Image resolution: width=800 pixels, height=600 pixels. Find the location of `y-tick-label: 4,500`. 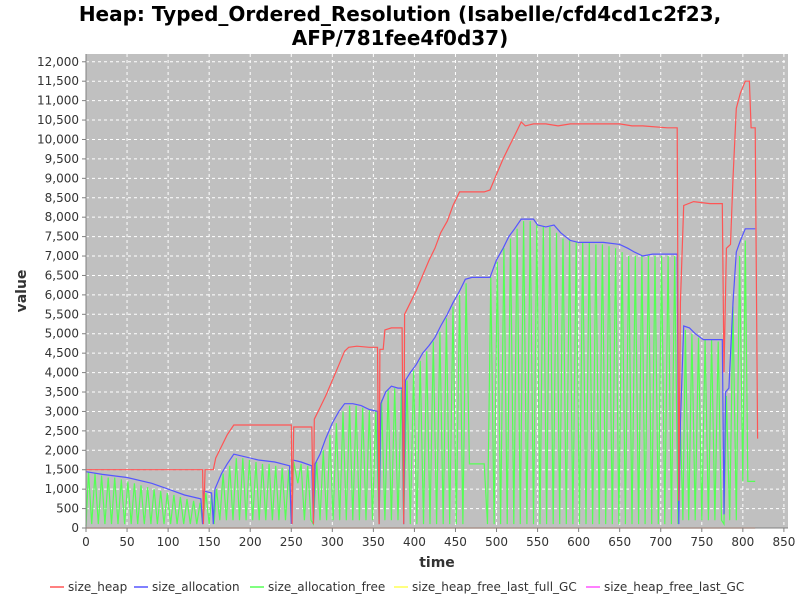

y-tick-label: 4,500 is located at coordinates (62, 353).